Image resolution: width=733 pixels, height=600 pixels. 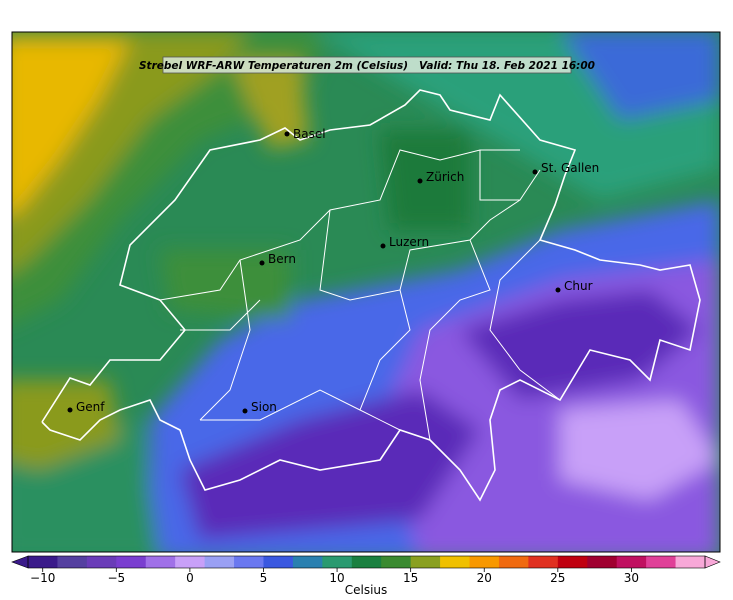 I want to click on title-box, so click(x=367, y=65).